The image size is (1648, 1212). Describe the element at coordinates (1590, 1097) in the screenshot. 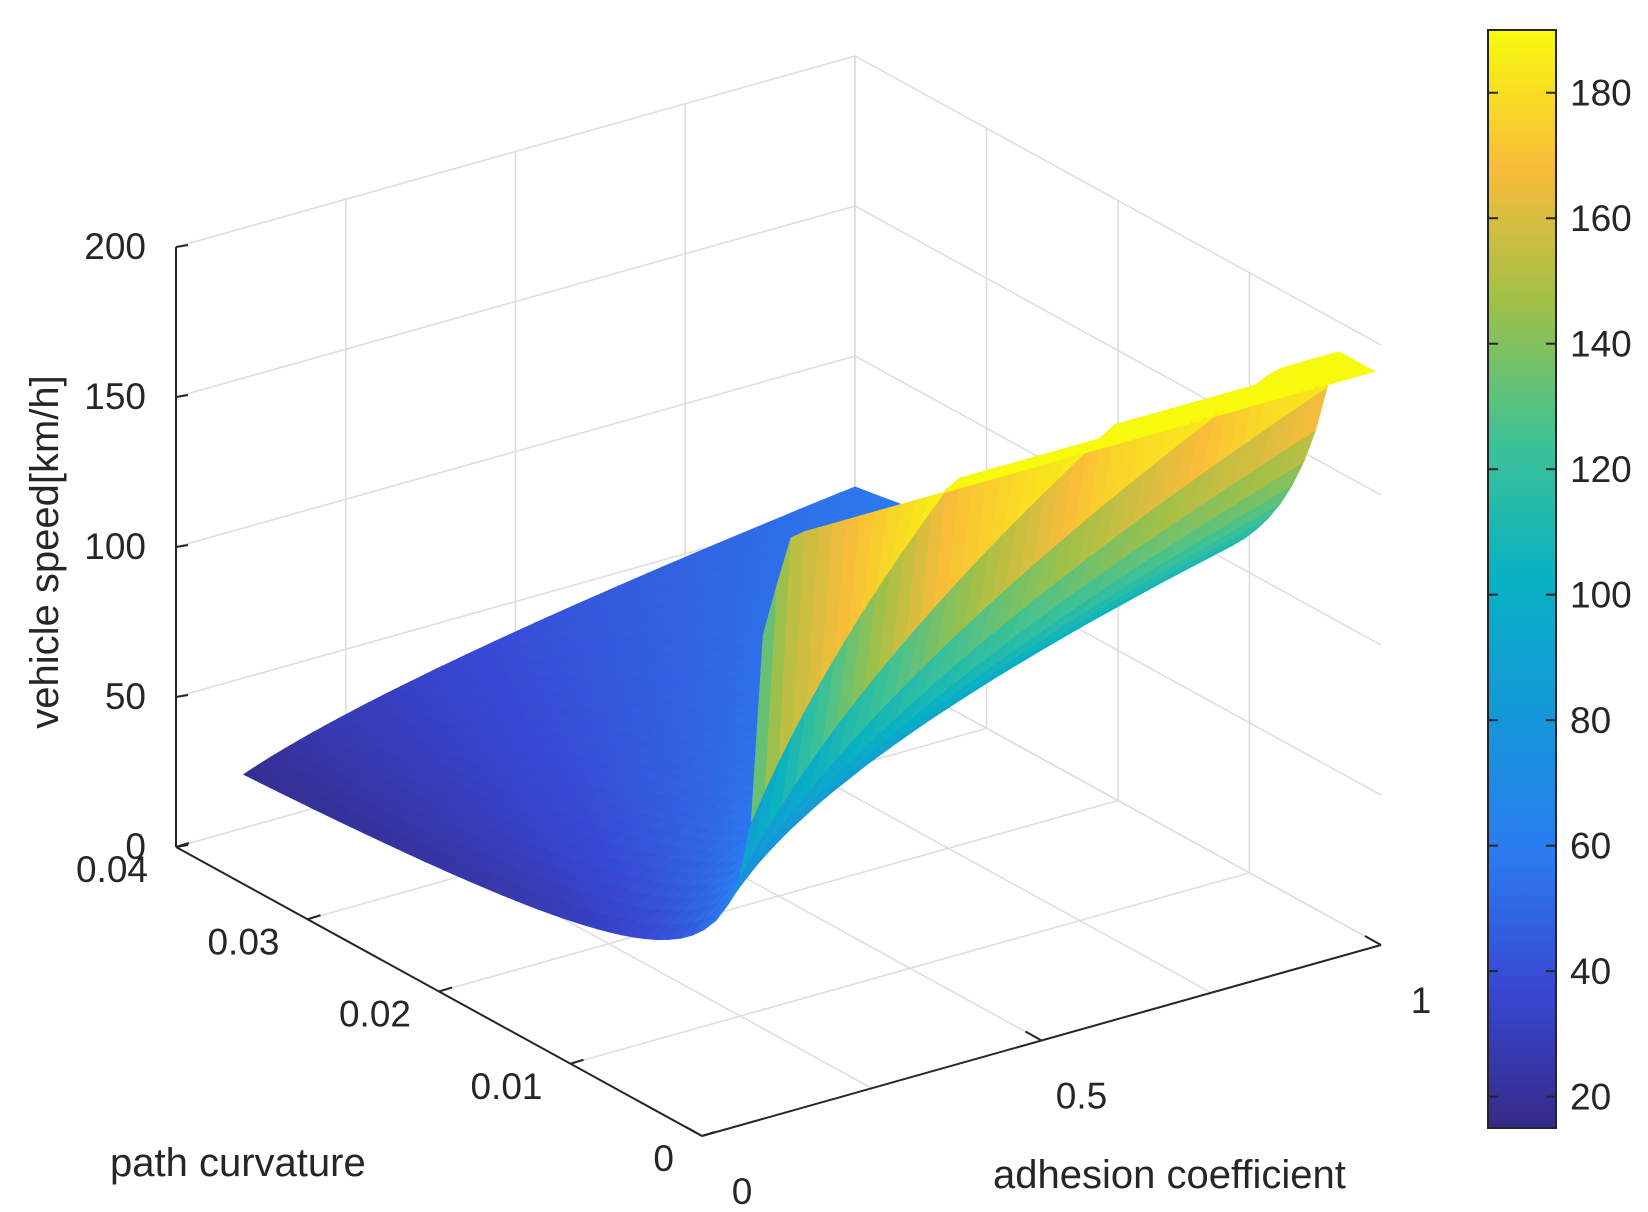

I see `colorbar-tick-label: 20` at that location.